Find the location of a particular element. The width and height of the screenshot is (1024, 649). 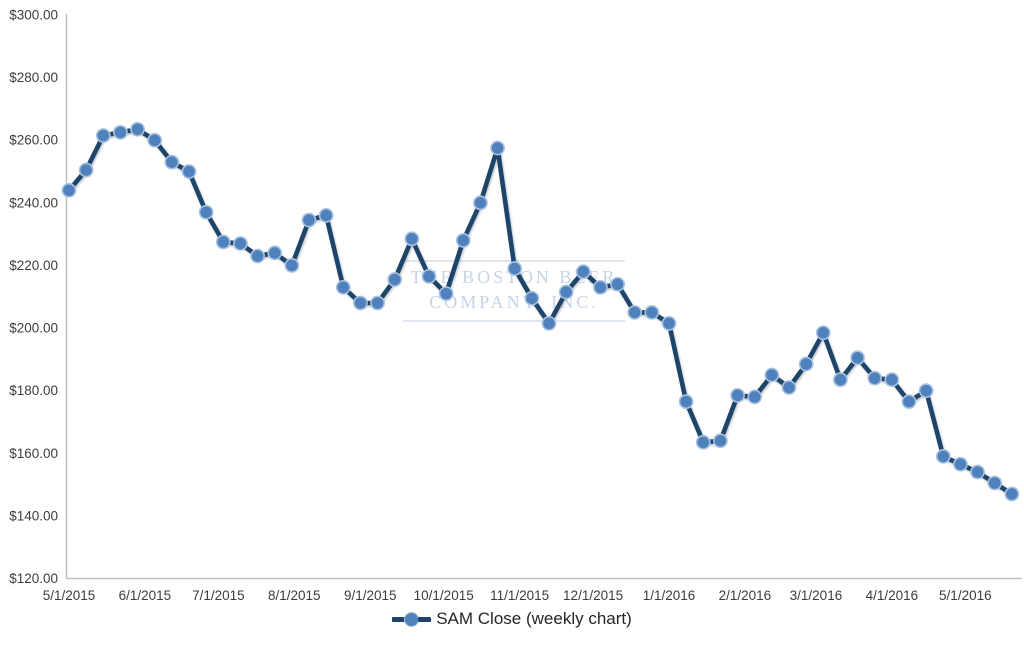

y-tick-label: $120.00 is located at coordinates (33, 578).